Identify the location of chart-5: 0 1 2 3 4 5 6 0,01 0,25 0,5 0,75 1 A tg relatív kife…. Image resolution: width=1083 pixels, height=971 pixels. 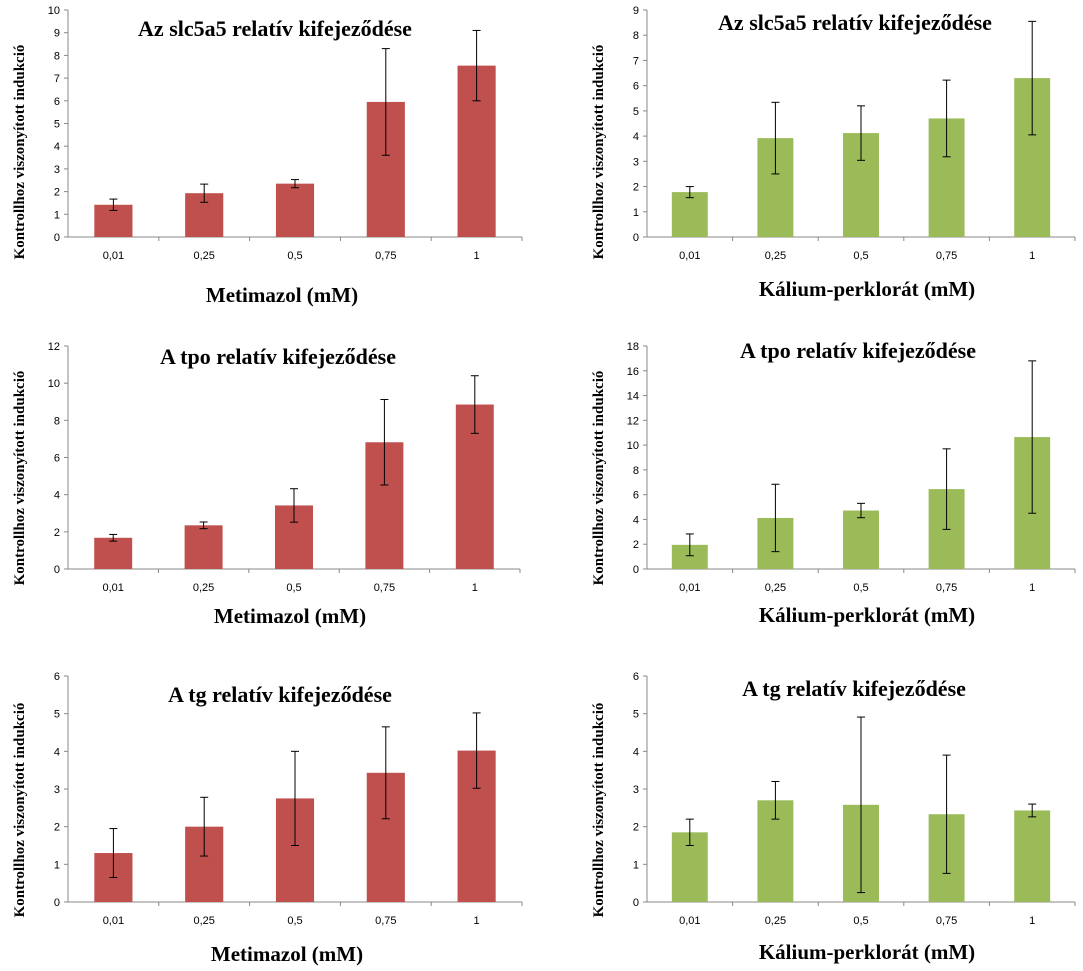
(267, 818).